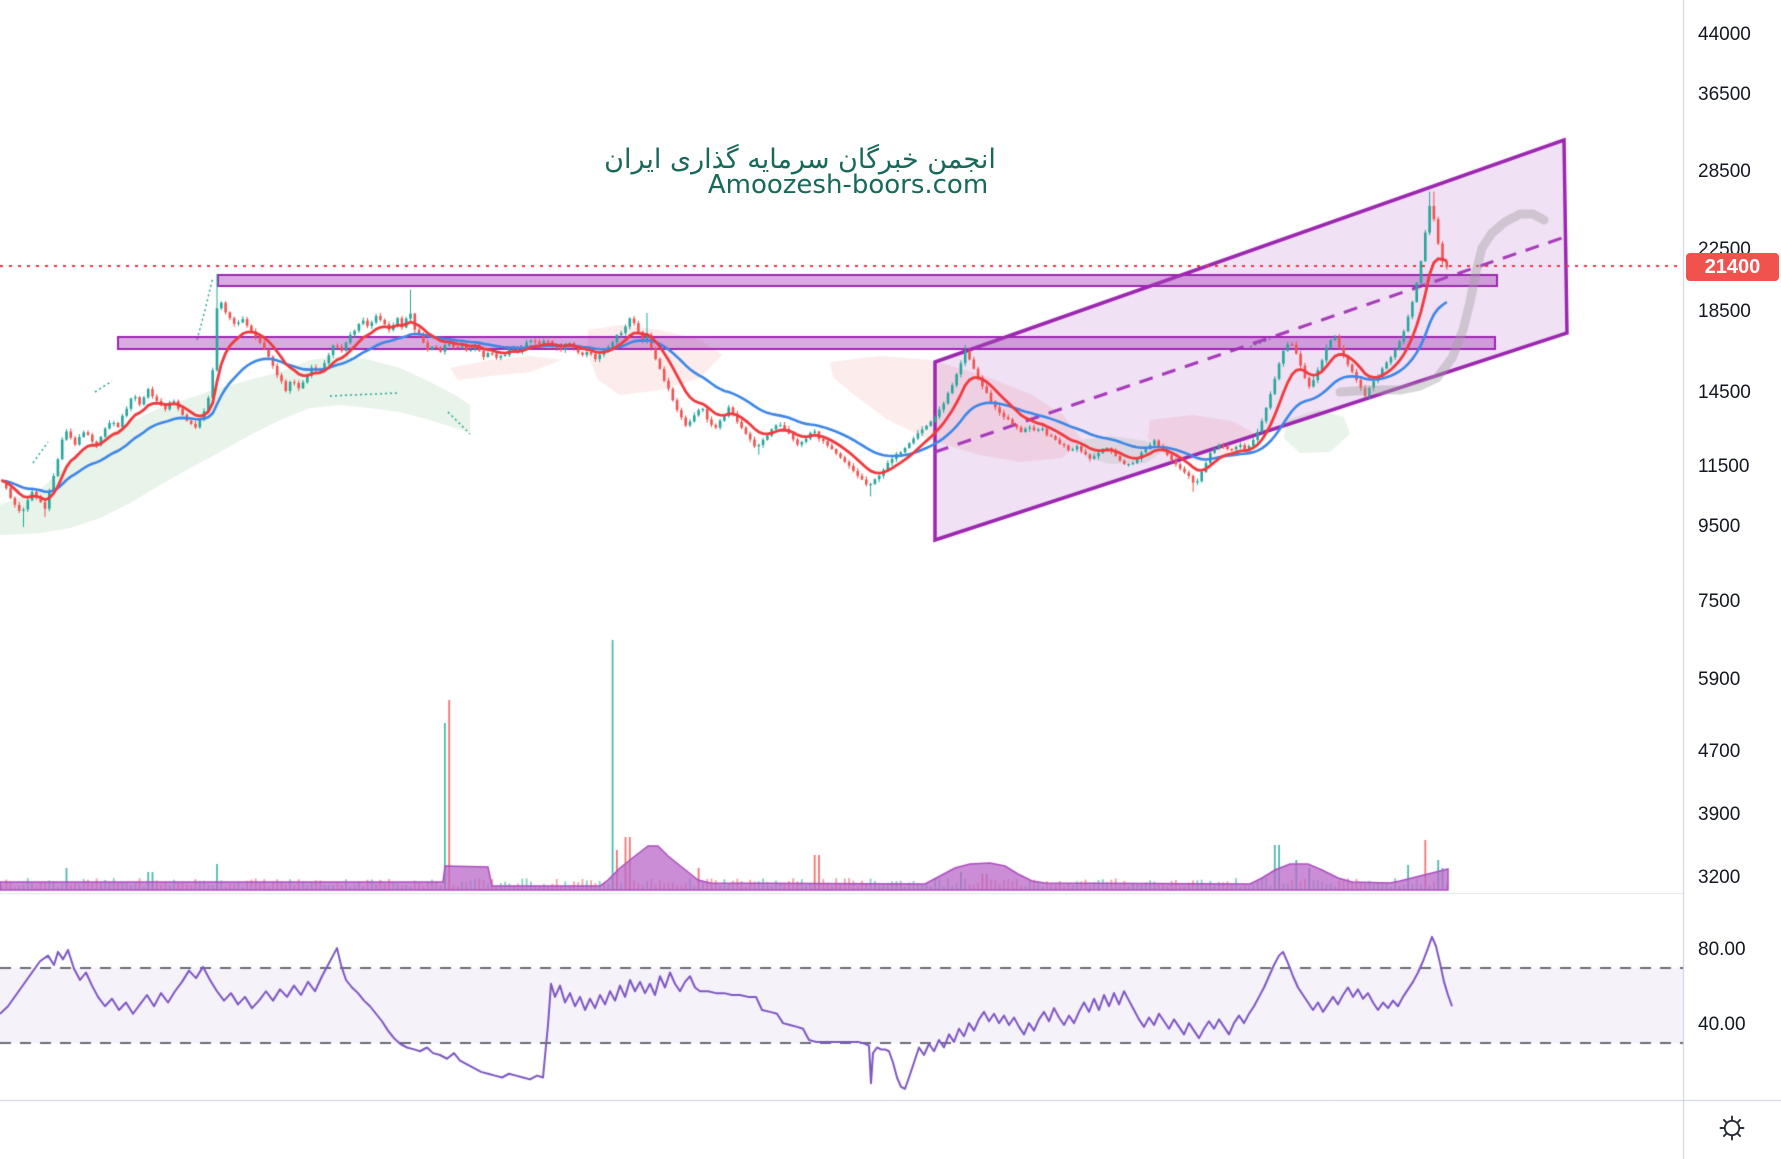 This screenshot has height=1159, width=1781. Describe the element at coordinates (1724, 392) in the screenshot. I see `price-tick-14500: 14500` at that location.